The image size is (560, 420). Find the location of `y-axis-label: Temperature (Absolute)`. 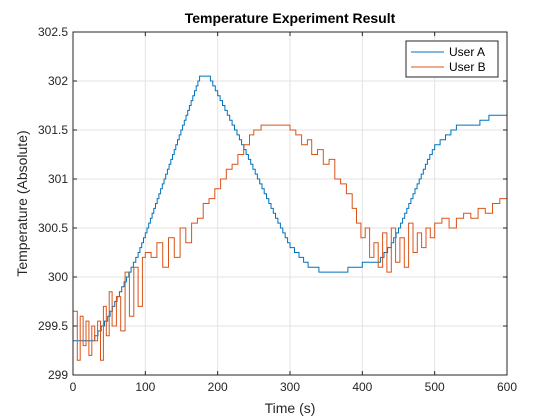

y-axis-label: Temperature (Absolute) is located at coordinates (22, 203).